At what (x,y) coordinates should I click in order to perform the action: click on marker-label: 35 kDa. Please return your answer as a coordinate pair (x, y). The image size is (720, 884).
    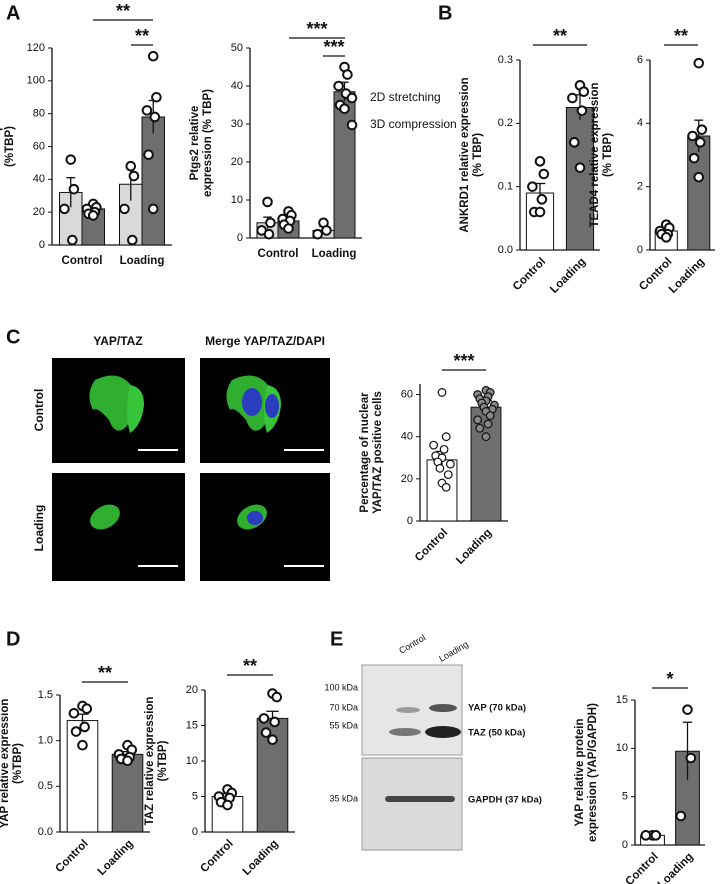
    Looking at the image, I should click on (343, 798).